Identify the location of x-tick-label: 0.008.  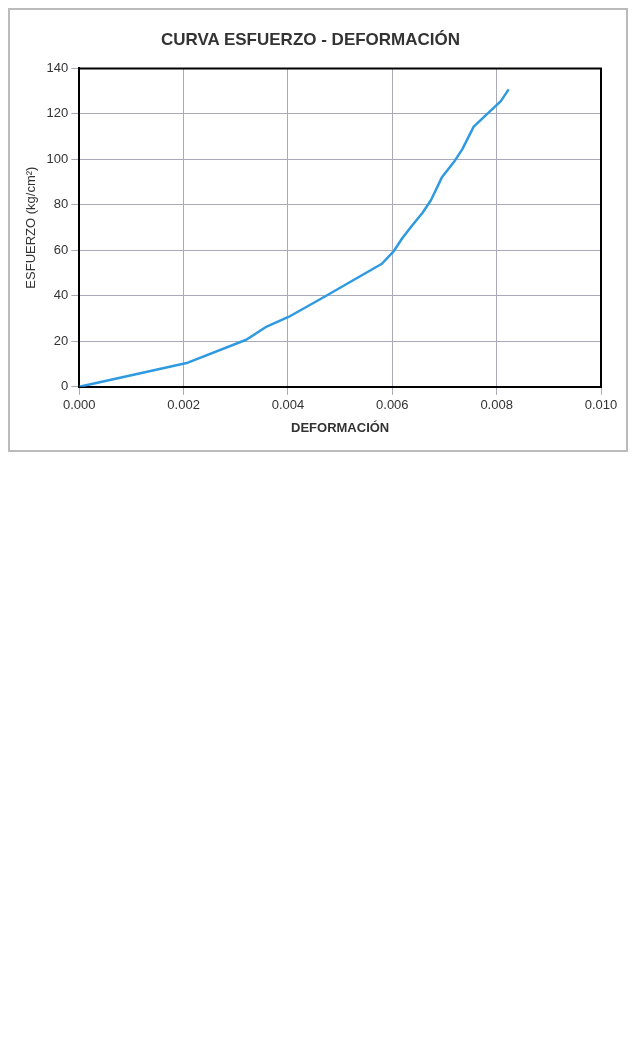
(496, 405).